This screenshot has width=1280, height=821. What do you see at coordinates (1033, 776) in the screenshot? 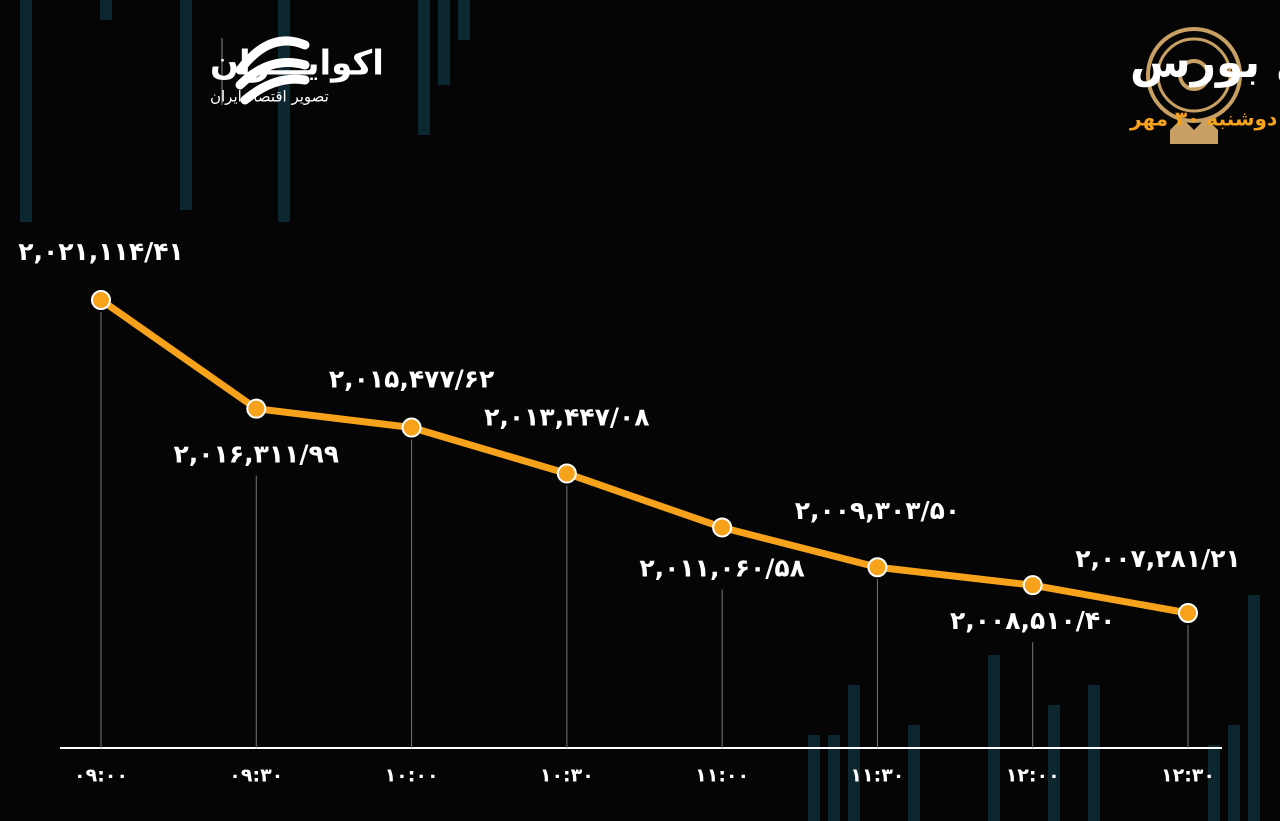
I see `x-tick-label: ۱۲:۰۰` at bounding box center [1033, 776].